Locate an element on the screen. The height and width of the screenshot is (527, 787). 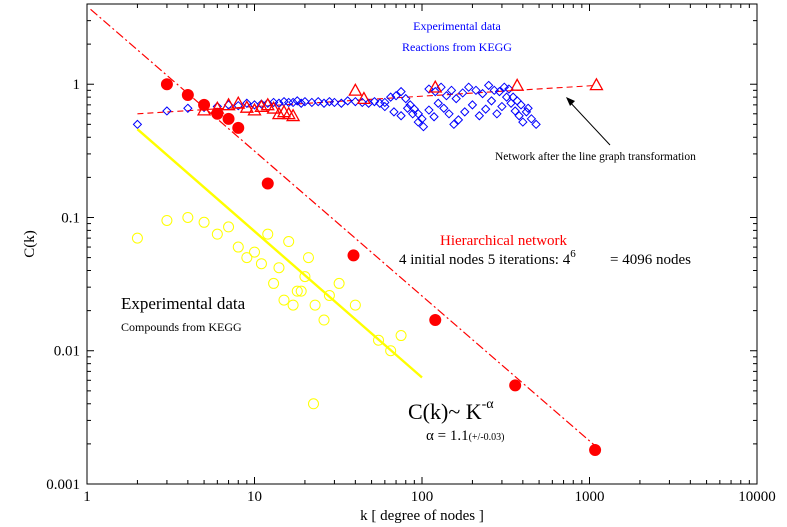
alpha-err: (+/-0.03) is located at coordinates (487, 437).